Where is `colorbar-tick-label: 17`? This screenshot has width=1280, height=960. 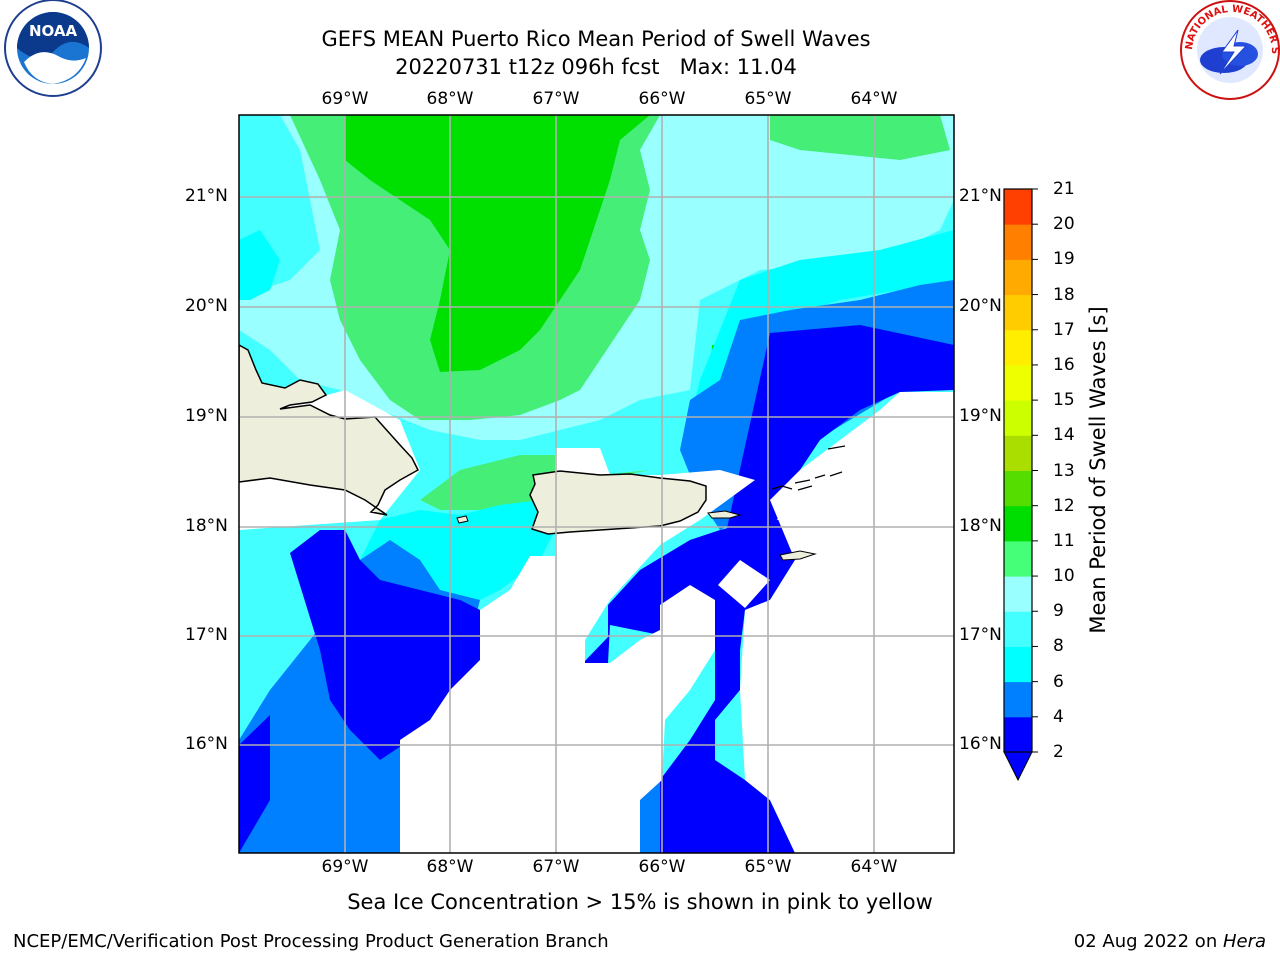 colorbar-tick-label: 17 is located at coordinates (1064, 329).